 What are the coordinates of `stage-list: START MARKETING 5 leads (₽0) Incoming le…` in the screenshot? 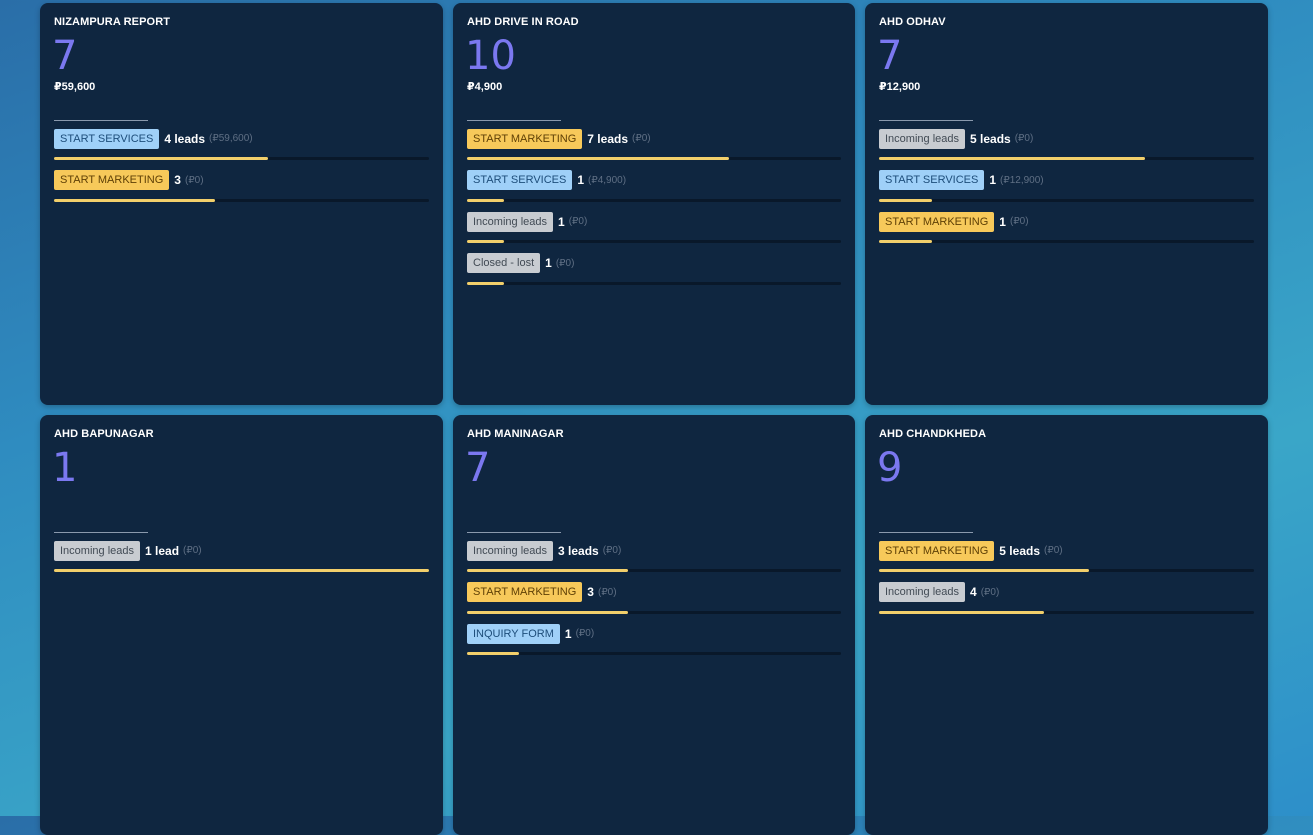 It's located at (1066, 581).